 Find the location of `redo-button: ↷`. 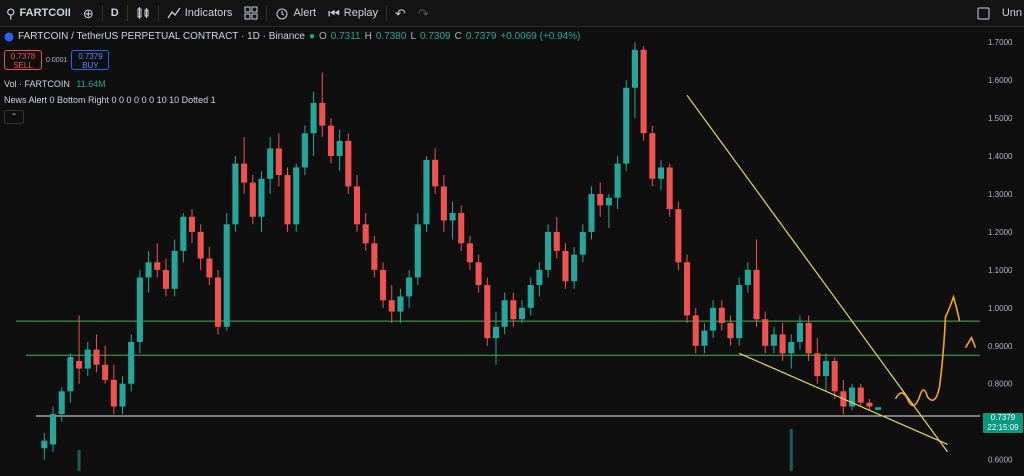

redo-button: ↷ is located at coordinates (423, 13).